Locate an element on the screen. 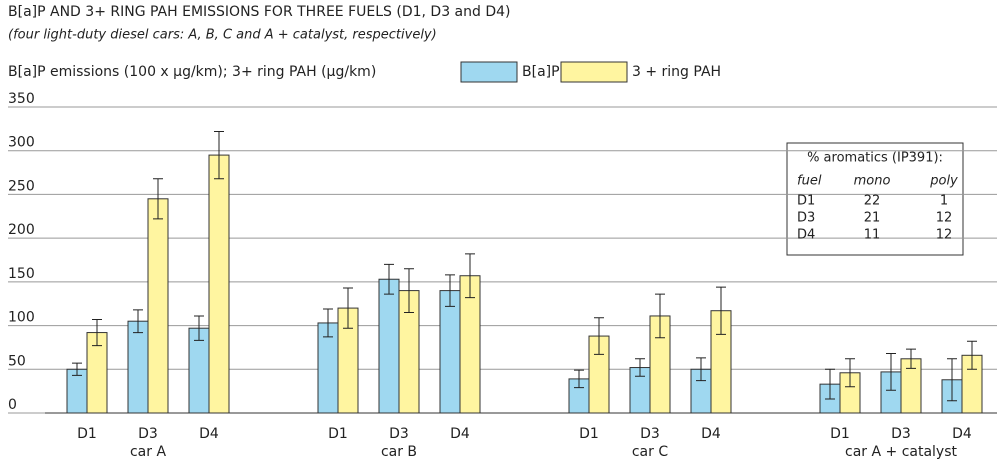  inset-cell: 21 is located at coordinates (872, 218).